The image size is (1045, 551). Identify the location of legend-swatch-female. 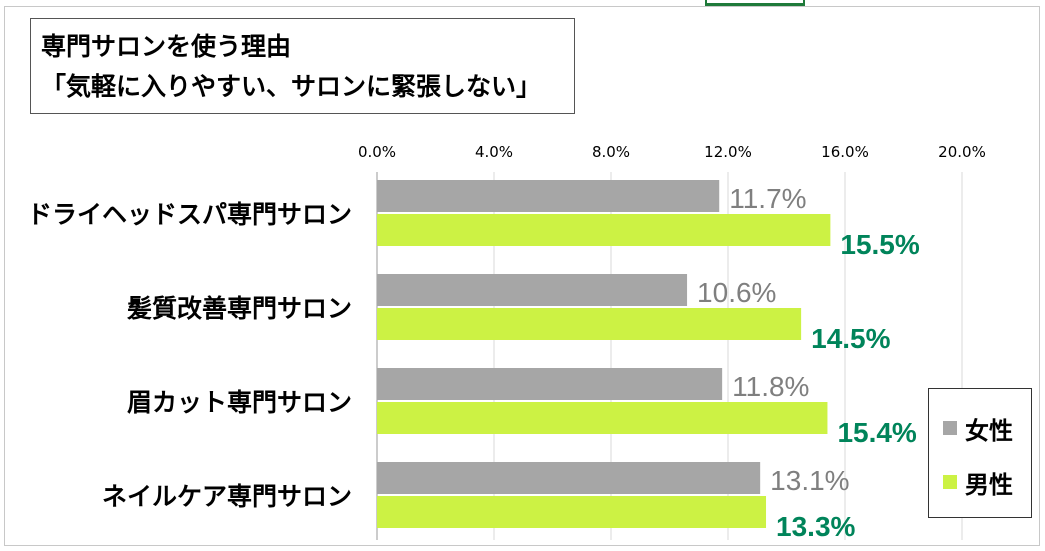
(950, 428).